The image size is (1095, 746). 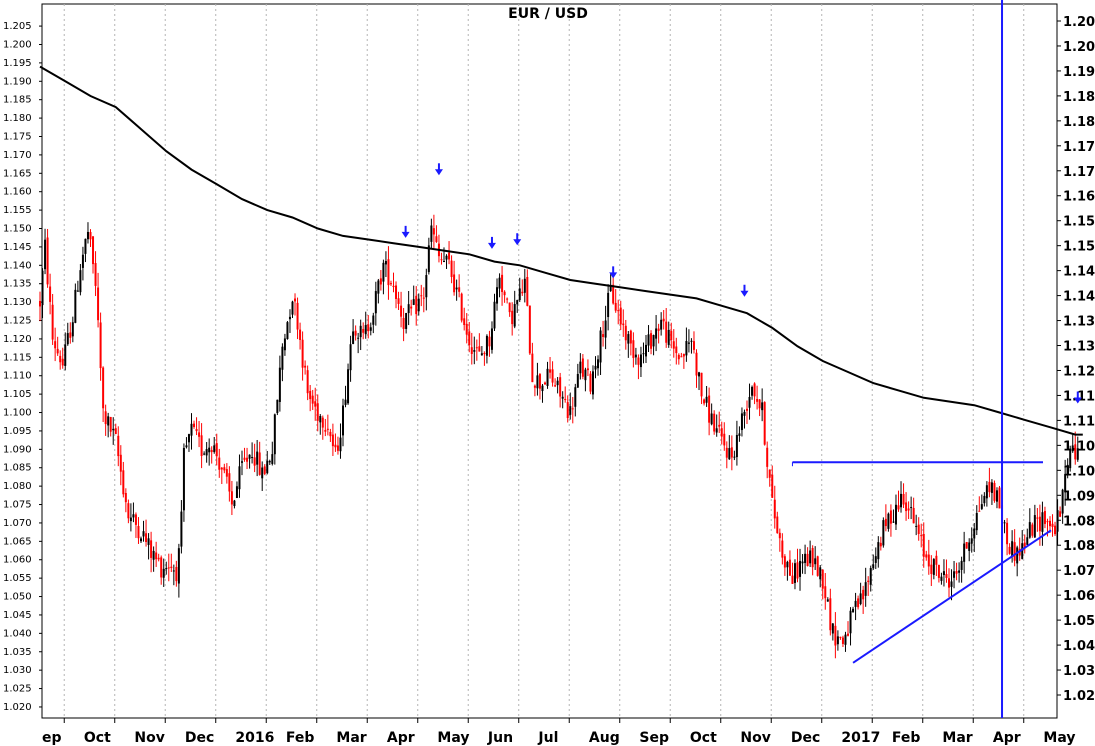 I want to click on left-tick-label: 1.115, so click(x=17, y=357).